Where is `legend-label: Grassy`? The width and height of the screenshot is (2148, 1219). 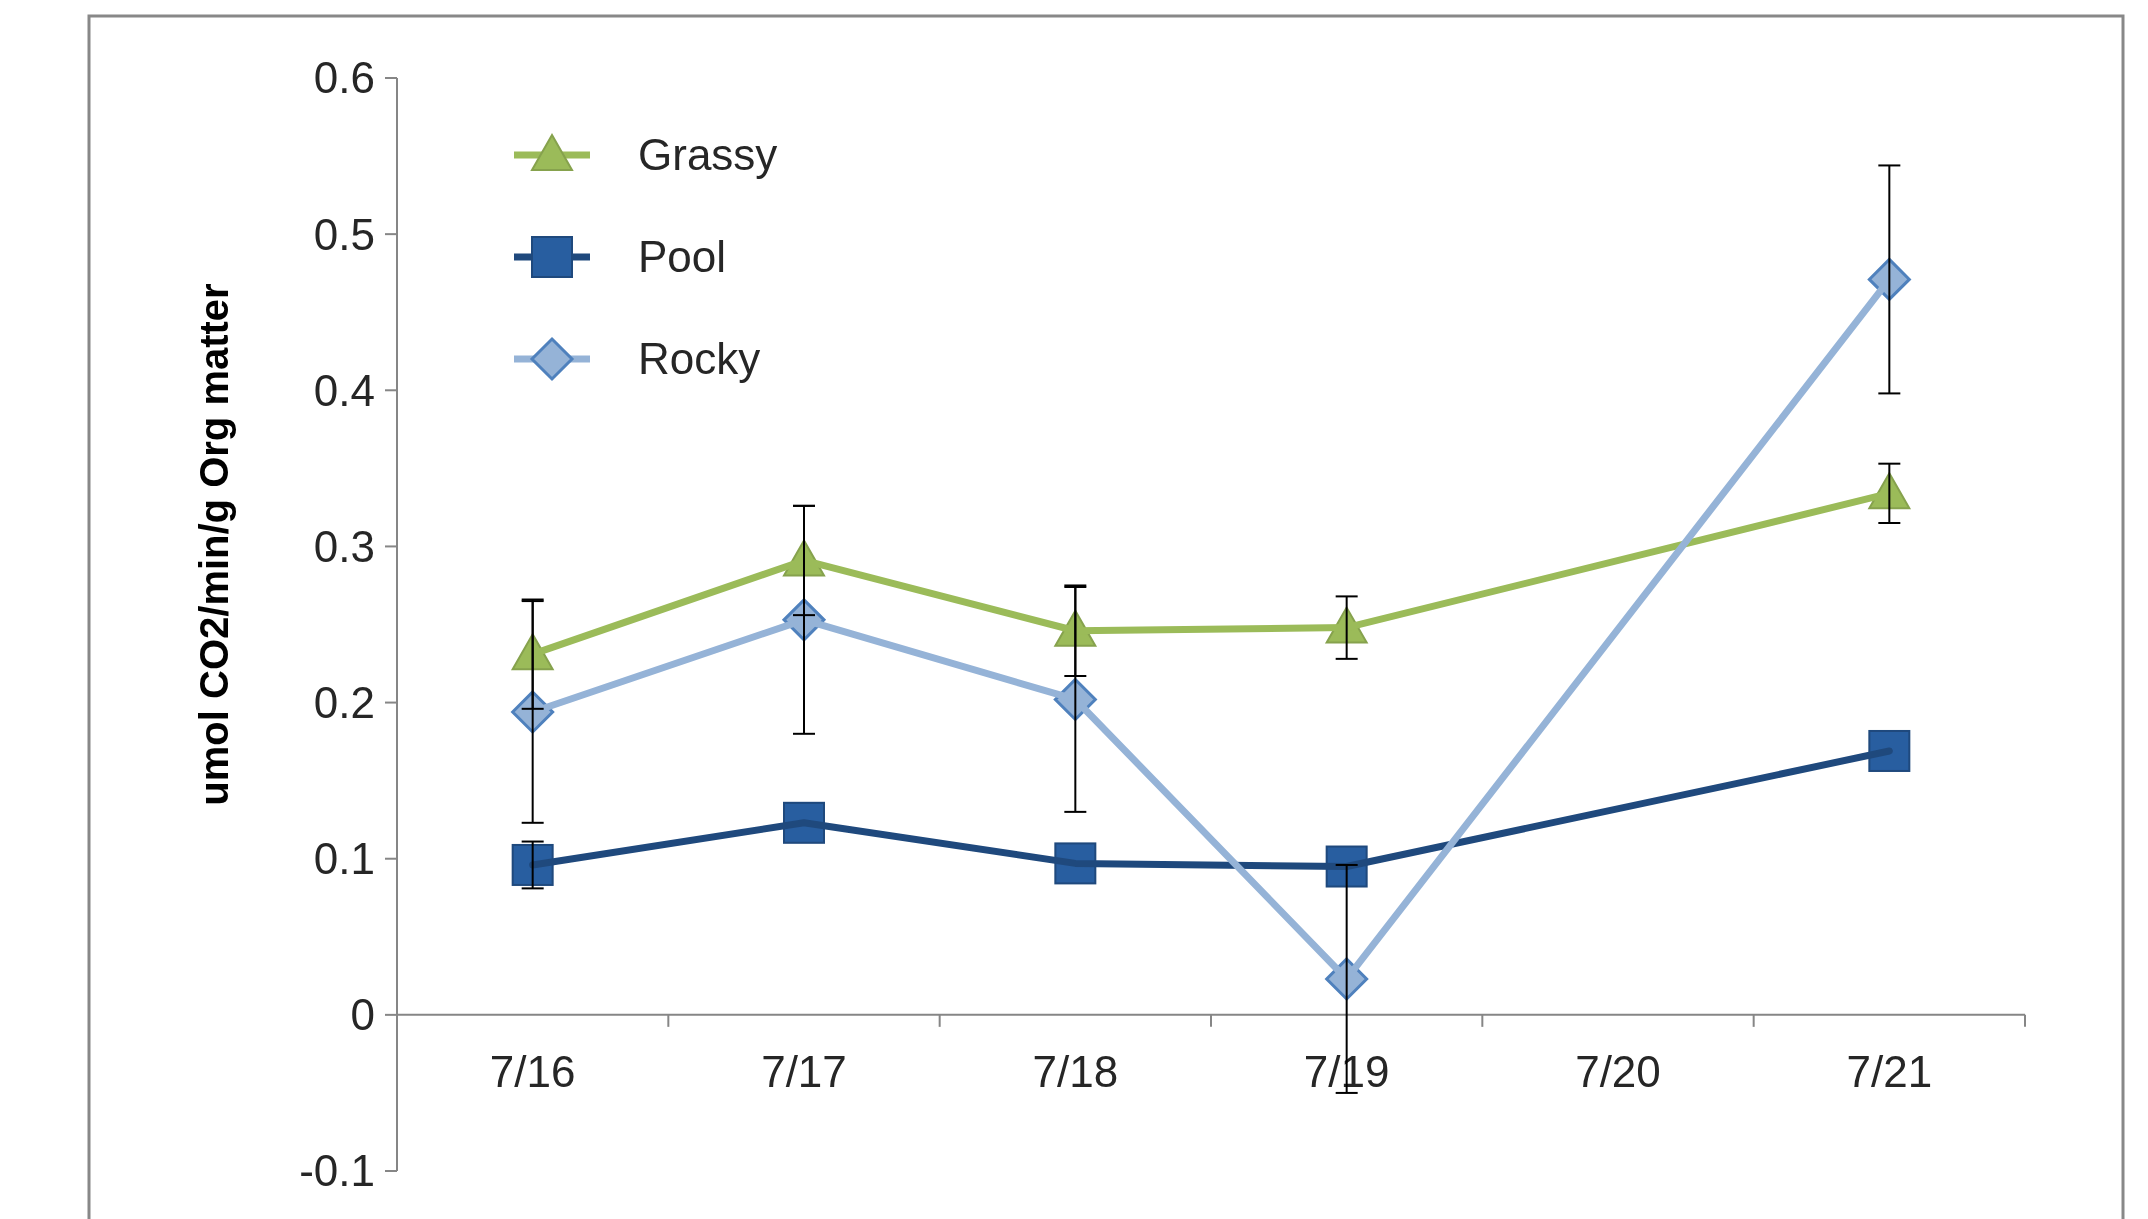
legend-label: Grassy is located at coordinates (708, 155).